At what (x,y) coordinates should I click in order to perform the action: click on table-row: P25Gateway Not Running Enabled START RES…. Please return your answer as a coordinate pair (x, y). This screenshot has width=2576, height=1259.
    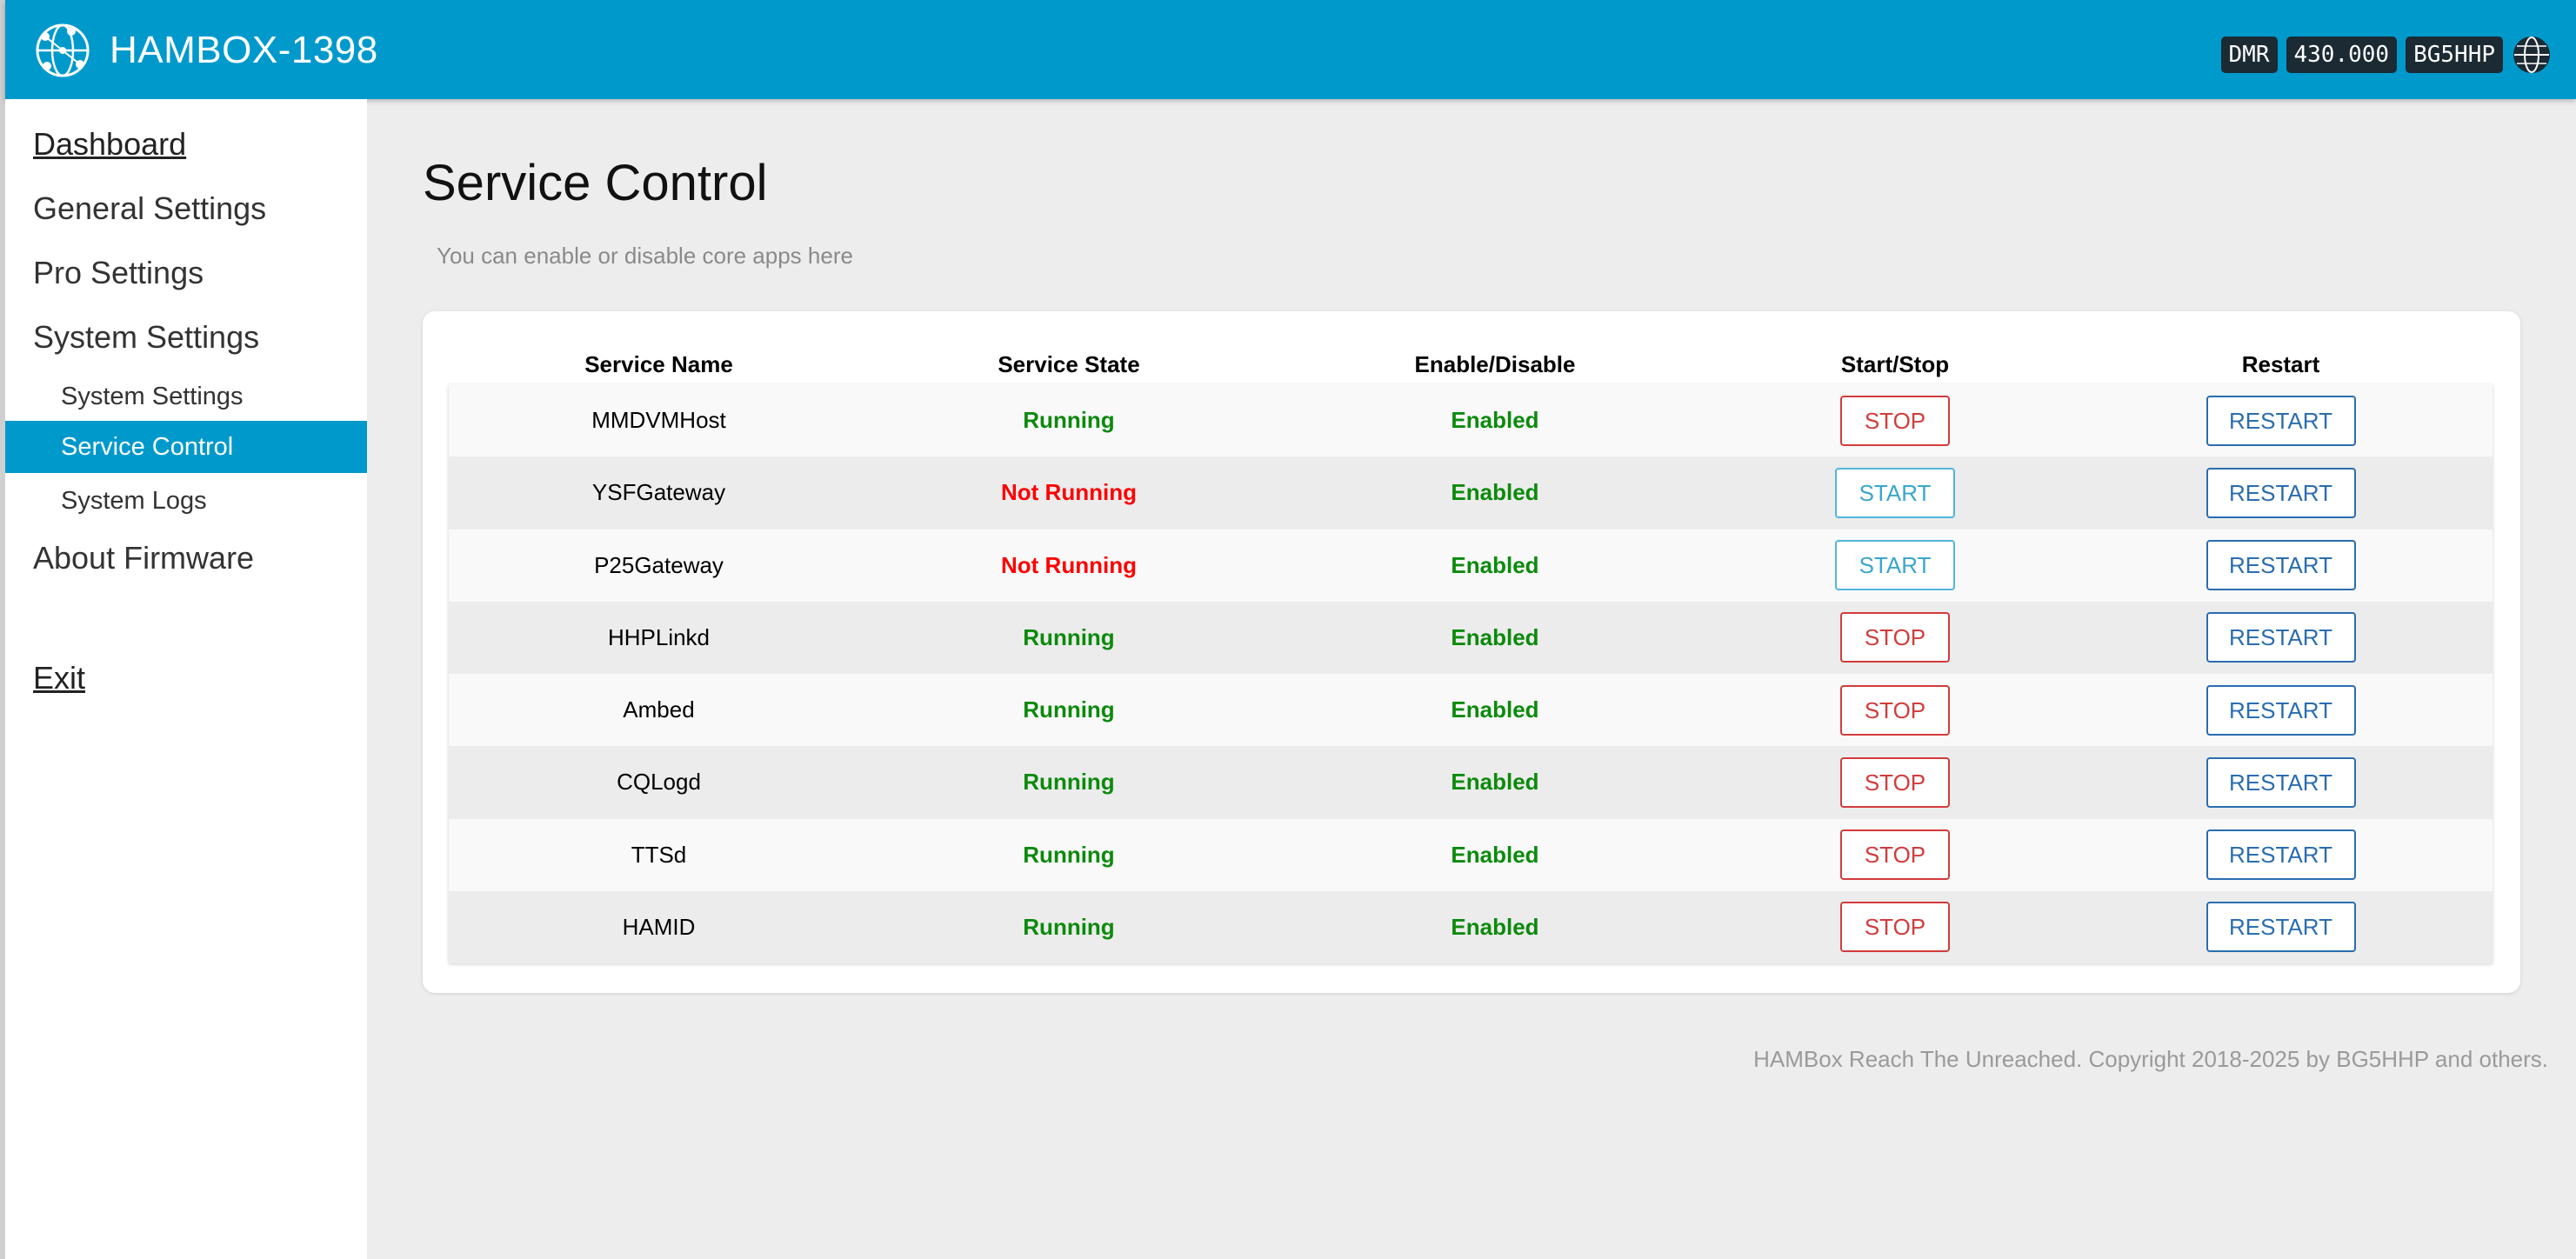
    Looking at the image, I should click on (1471, 565).